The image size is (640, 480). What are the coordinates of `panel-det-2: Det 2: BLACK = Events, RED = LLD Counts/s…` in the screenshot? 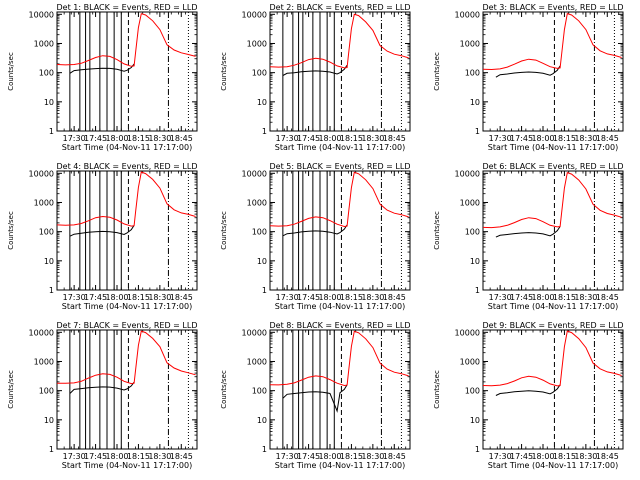 It's located at (315, 77).